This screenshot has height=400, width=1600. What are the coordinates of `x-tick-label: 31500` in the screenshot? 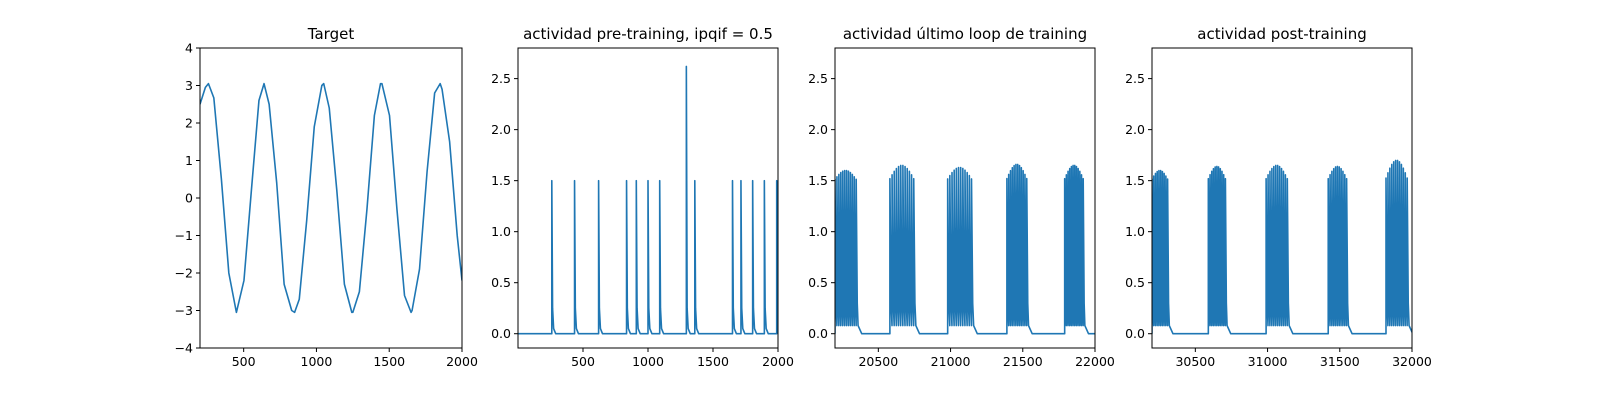 It's located at (1340, 361).